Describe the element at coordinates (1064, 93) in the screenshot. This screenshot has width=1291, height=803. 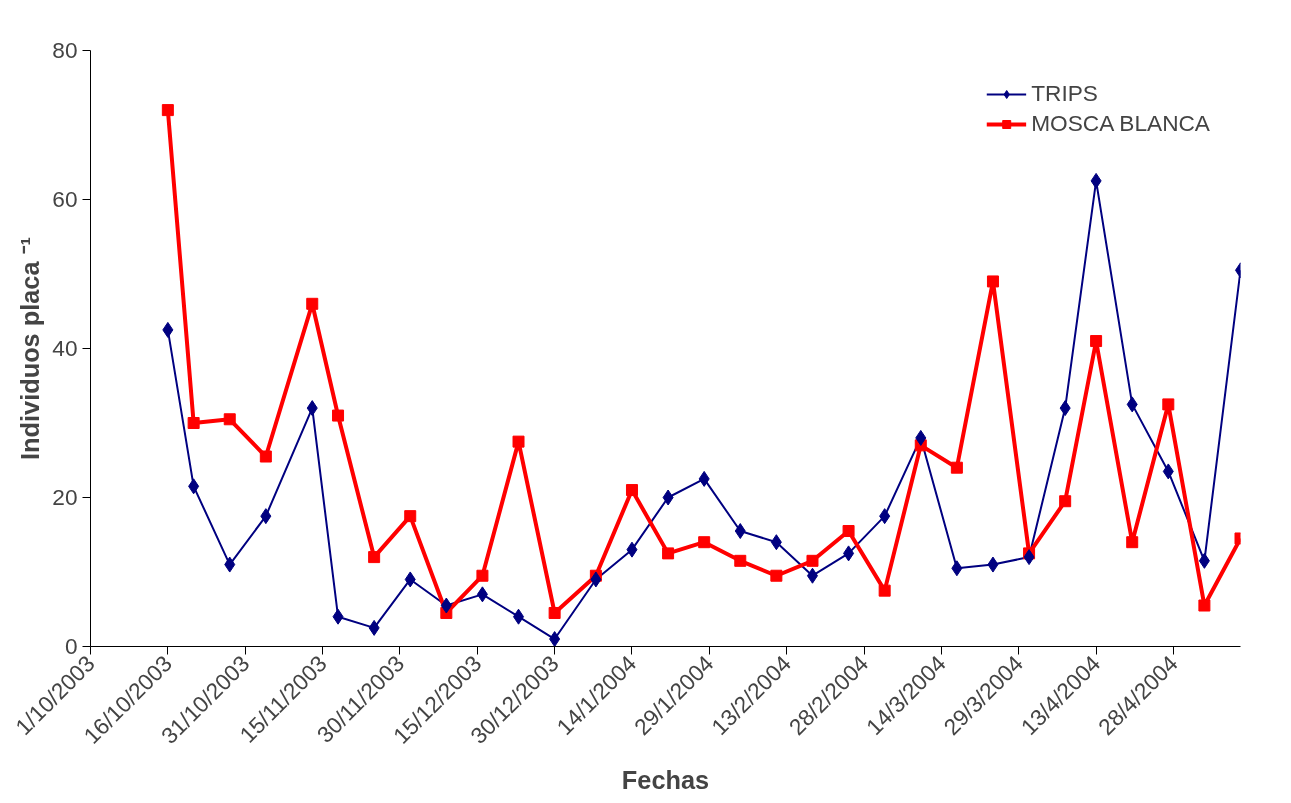
I see `legend-label: TRIPS` at that location.